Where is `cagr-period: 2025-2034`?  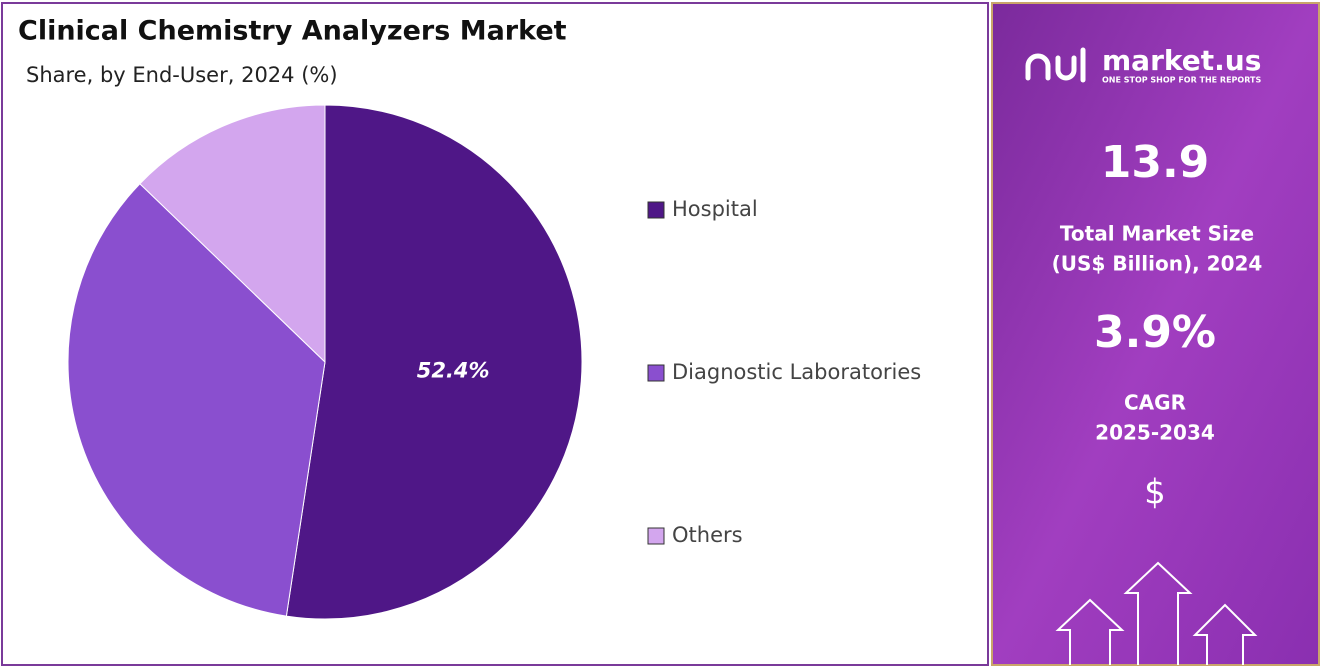 cagr-period: 2025-2034 is located at coordinates (1155, 433).